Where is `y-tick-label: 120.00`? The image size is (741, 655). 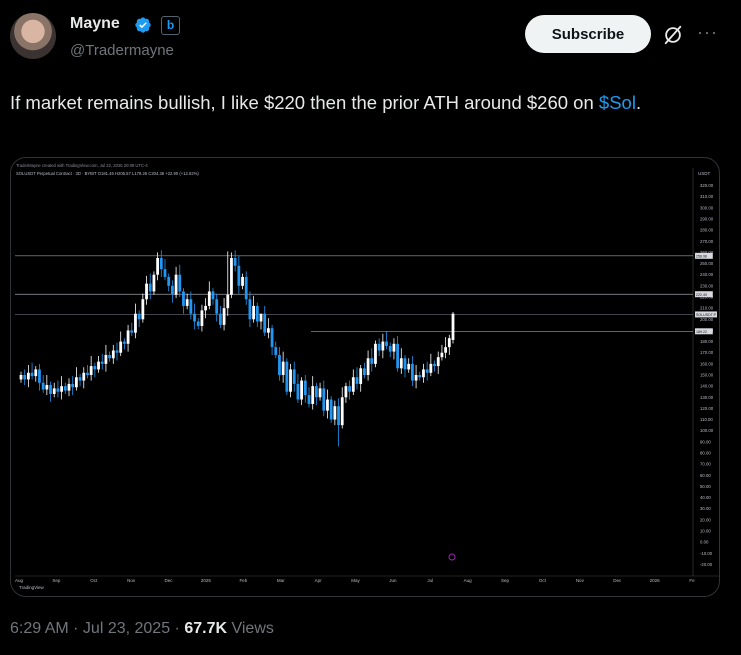
y-tick-label: 120.00 is located at coordinates (707, 408).